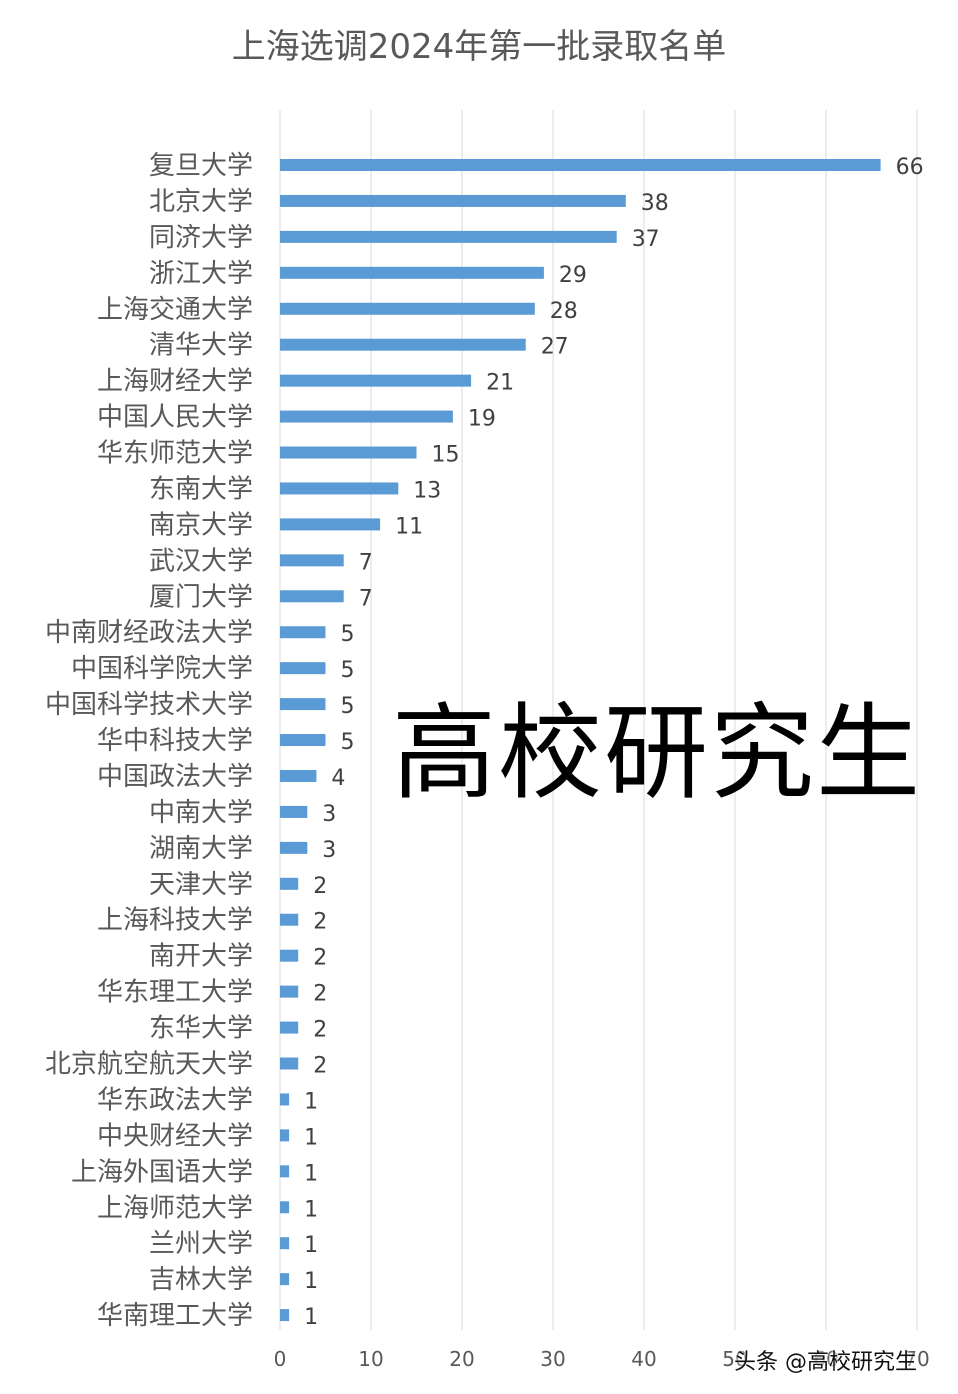 The height and width of the screenshot is (1394, 958). What do you see at coordinates (175, 921) in the screenshot?
I see `category-label: 上海科技大学` at bounding box center [175, 921].